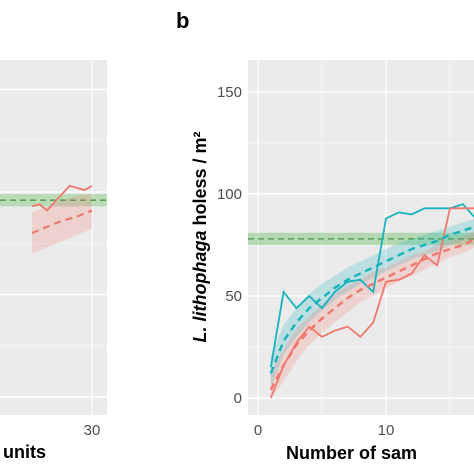 This screenshot has height=474, width=474. Describe the element at coordinates (229, 194) in the screenshot. I see `panel-b-y-tick-label: 100` at that location.